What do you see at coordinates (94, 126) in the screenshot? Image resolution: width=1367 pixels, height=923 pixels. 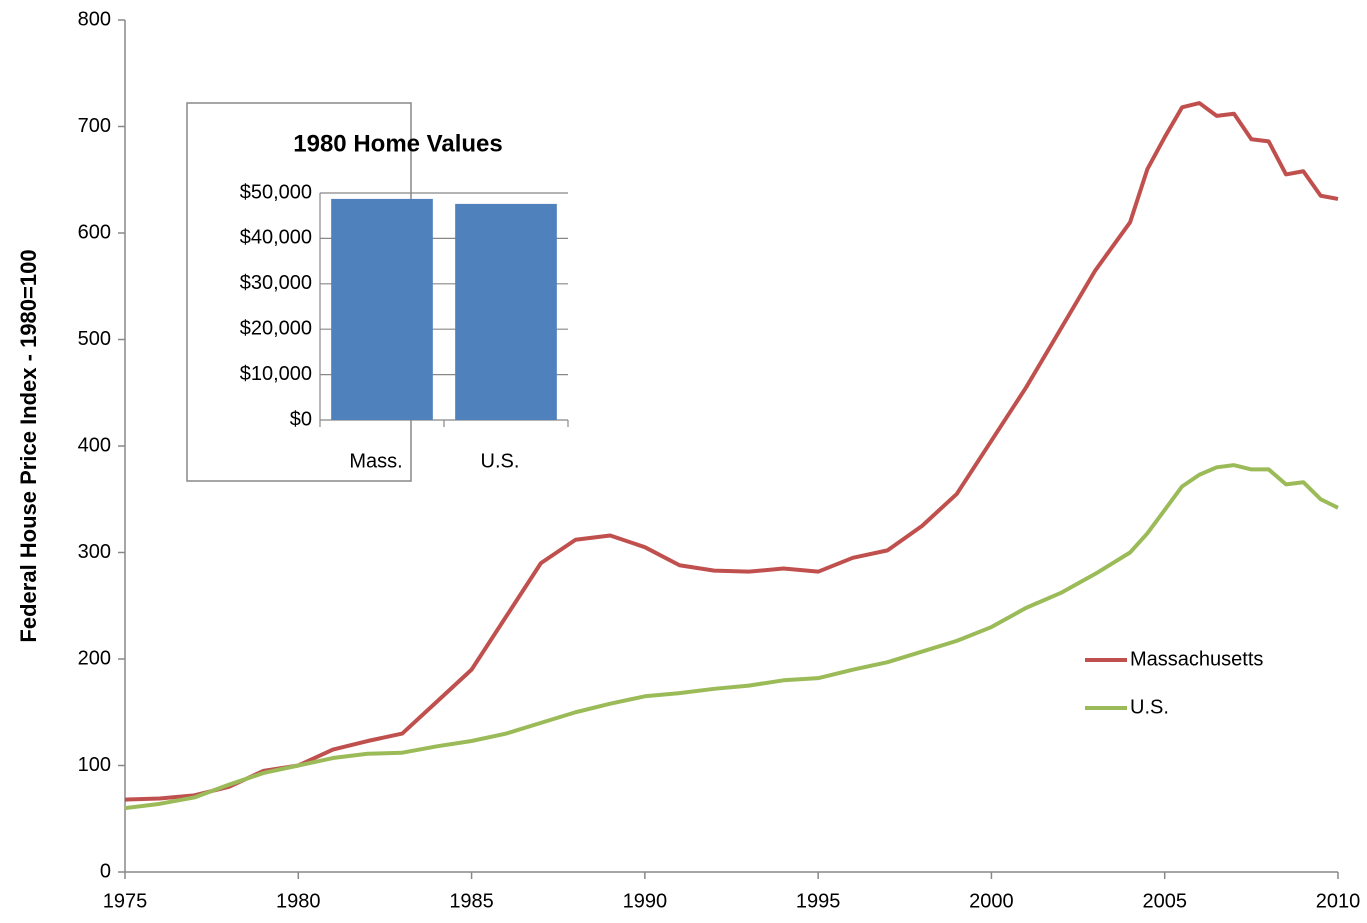 I see `y-tick-label: 700` at bounding box center [94, 126].